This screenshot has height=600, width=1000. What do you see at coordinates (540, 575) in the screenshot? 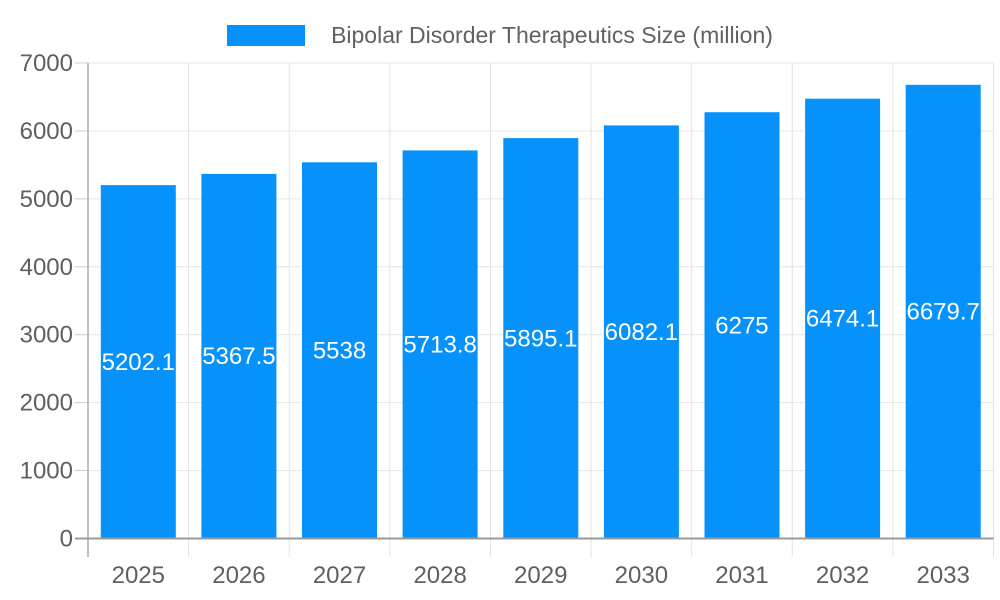
I see `x-axis-label-2029: 2029` at bounding box center [540, 575].